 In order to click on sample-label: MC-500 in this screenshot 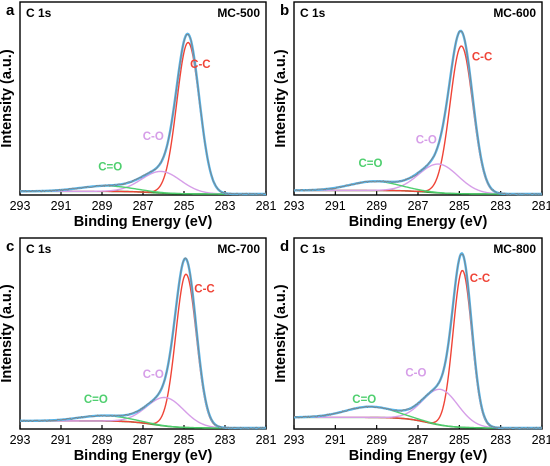, I will do `click(238, 13)`.